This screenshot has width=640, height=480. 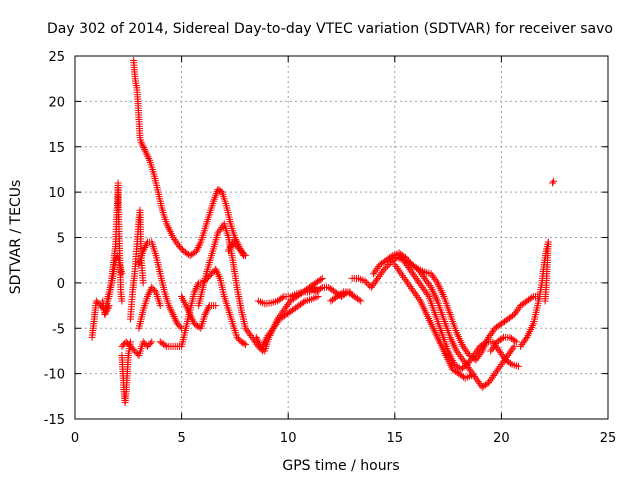 What do you see at coordinates (503, 344) in the screenshot?
I see `series-arc-x` at bounding box center [503, 344].